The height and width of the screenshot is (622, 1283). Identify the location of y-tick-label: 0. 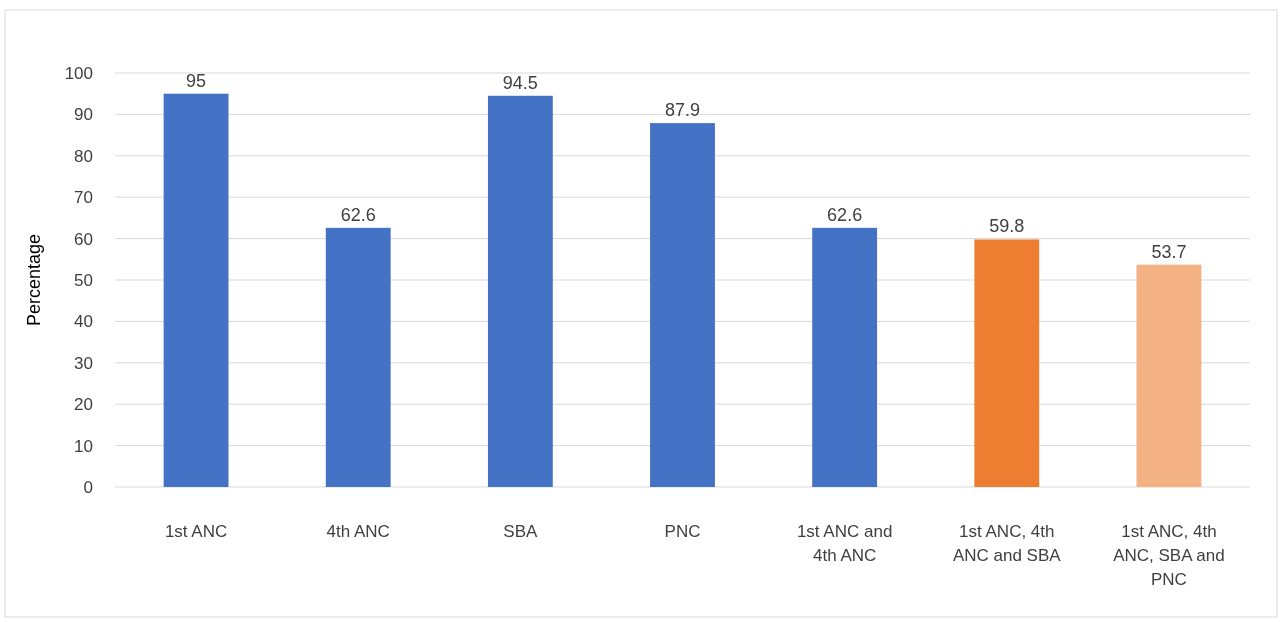
(88, 487).